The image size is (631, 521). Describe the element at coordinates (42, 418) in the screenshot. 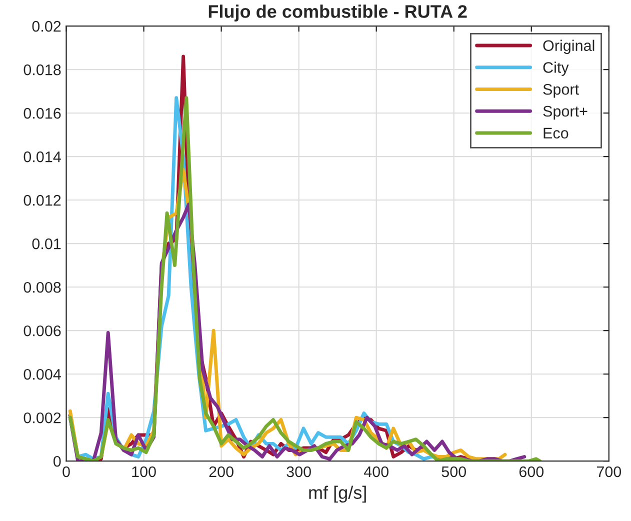

I see `y-tick-label: 0.002` at that location.